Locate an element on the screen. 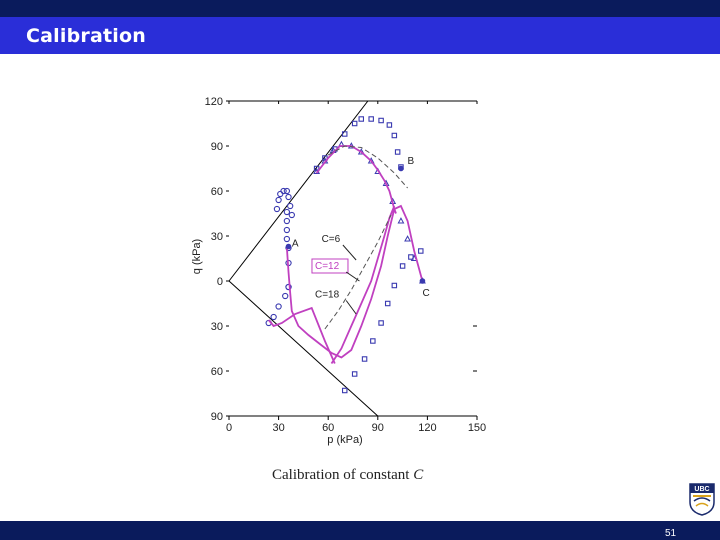 The width and height of the screenshot is (720, 540). chart-annotation: B is located at coordinates (411, 161).